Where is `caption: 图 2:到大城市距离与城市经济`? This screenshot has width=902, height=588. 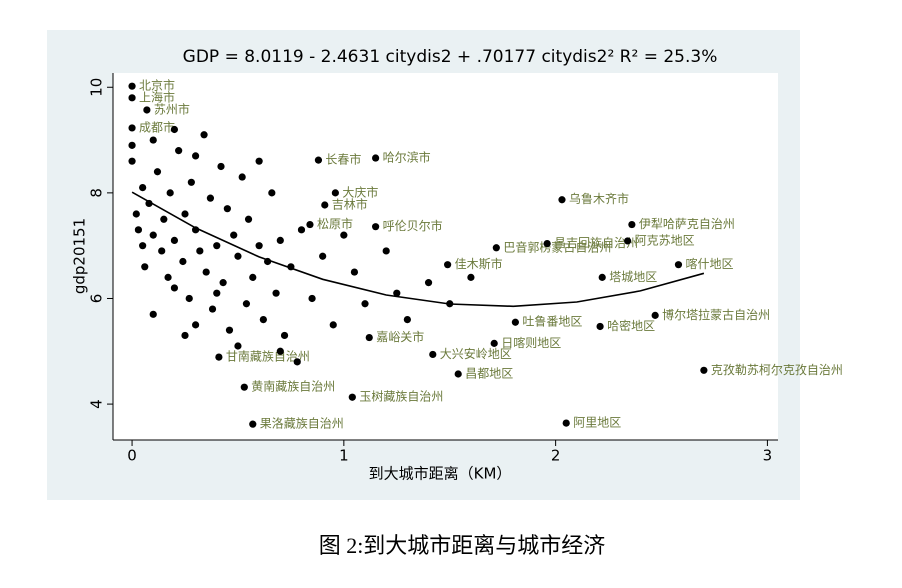 caption: 图 2:到大城市距离与城市经济 is located at coordinates (462, 545).